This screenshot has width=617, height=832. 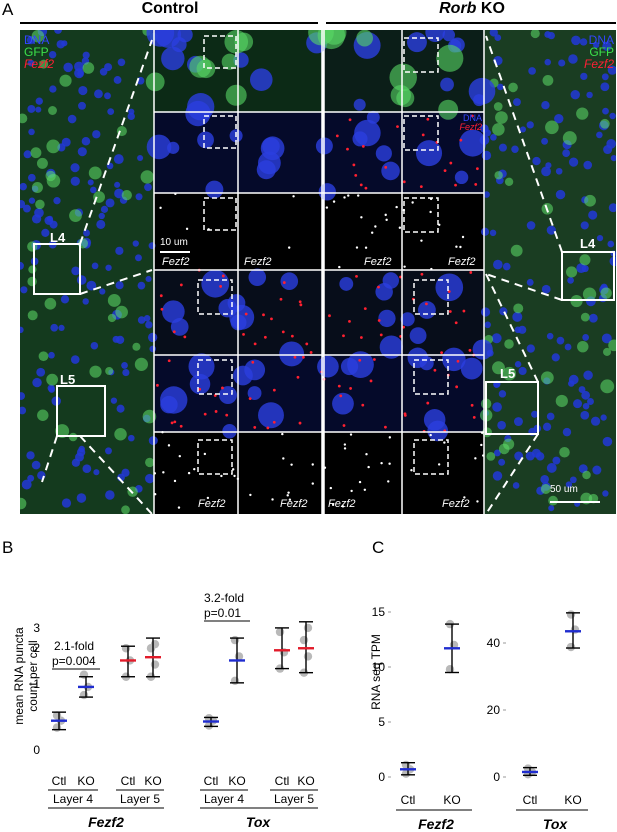 I want to click on legend-right-dna: DNA, so click(x=601, y=40).